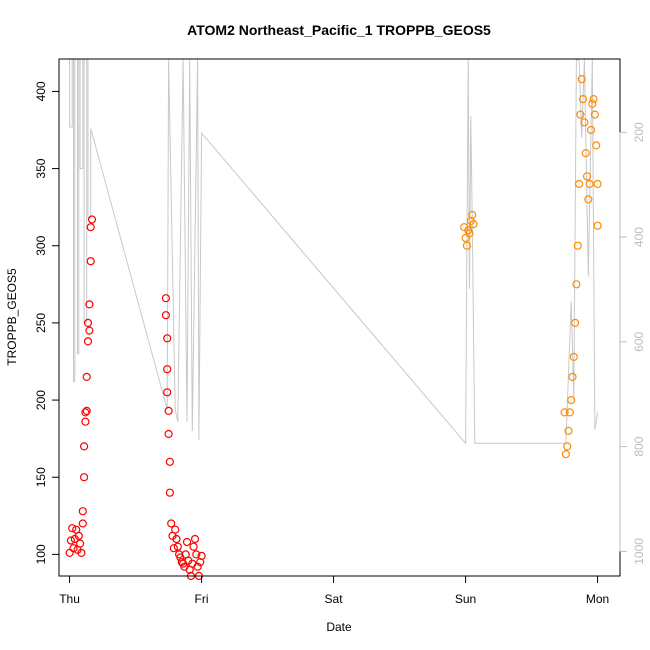 This screenshot has width=650, height=650. What do you see at coordinates (202, 599) in the screenshot?
I see `x-tick-label: Fri` at bounding box center [202, 599].